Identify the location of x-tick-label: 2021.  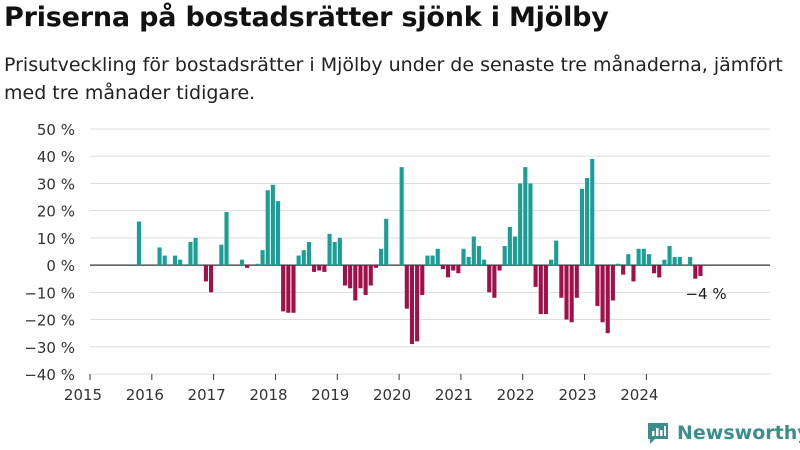
(454, 395).